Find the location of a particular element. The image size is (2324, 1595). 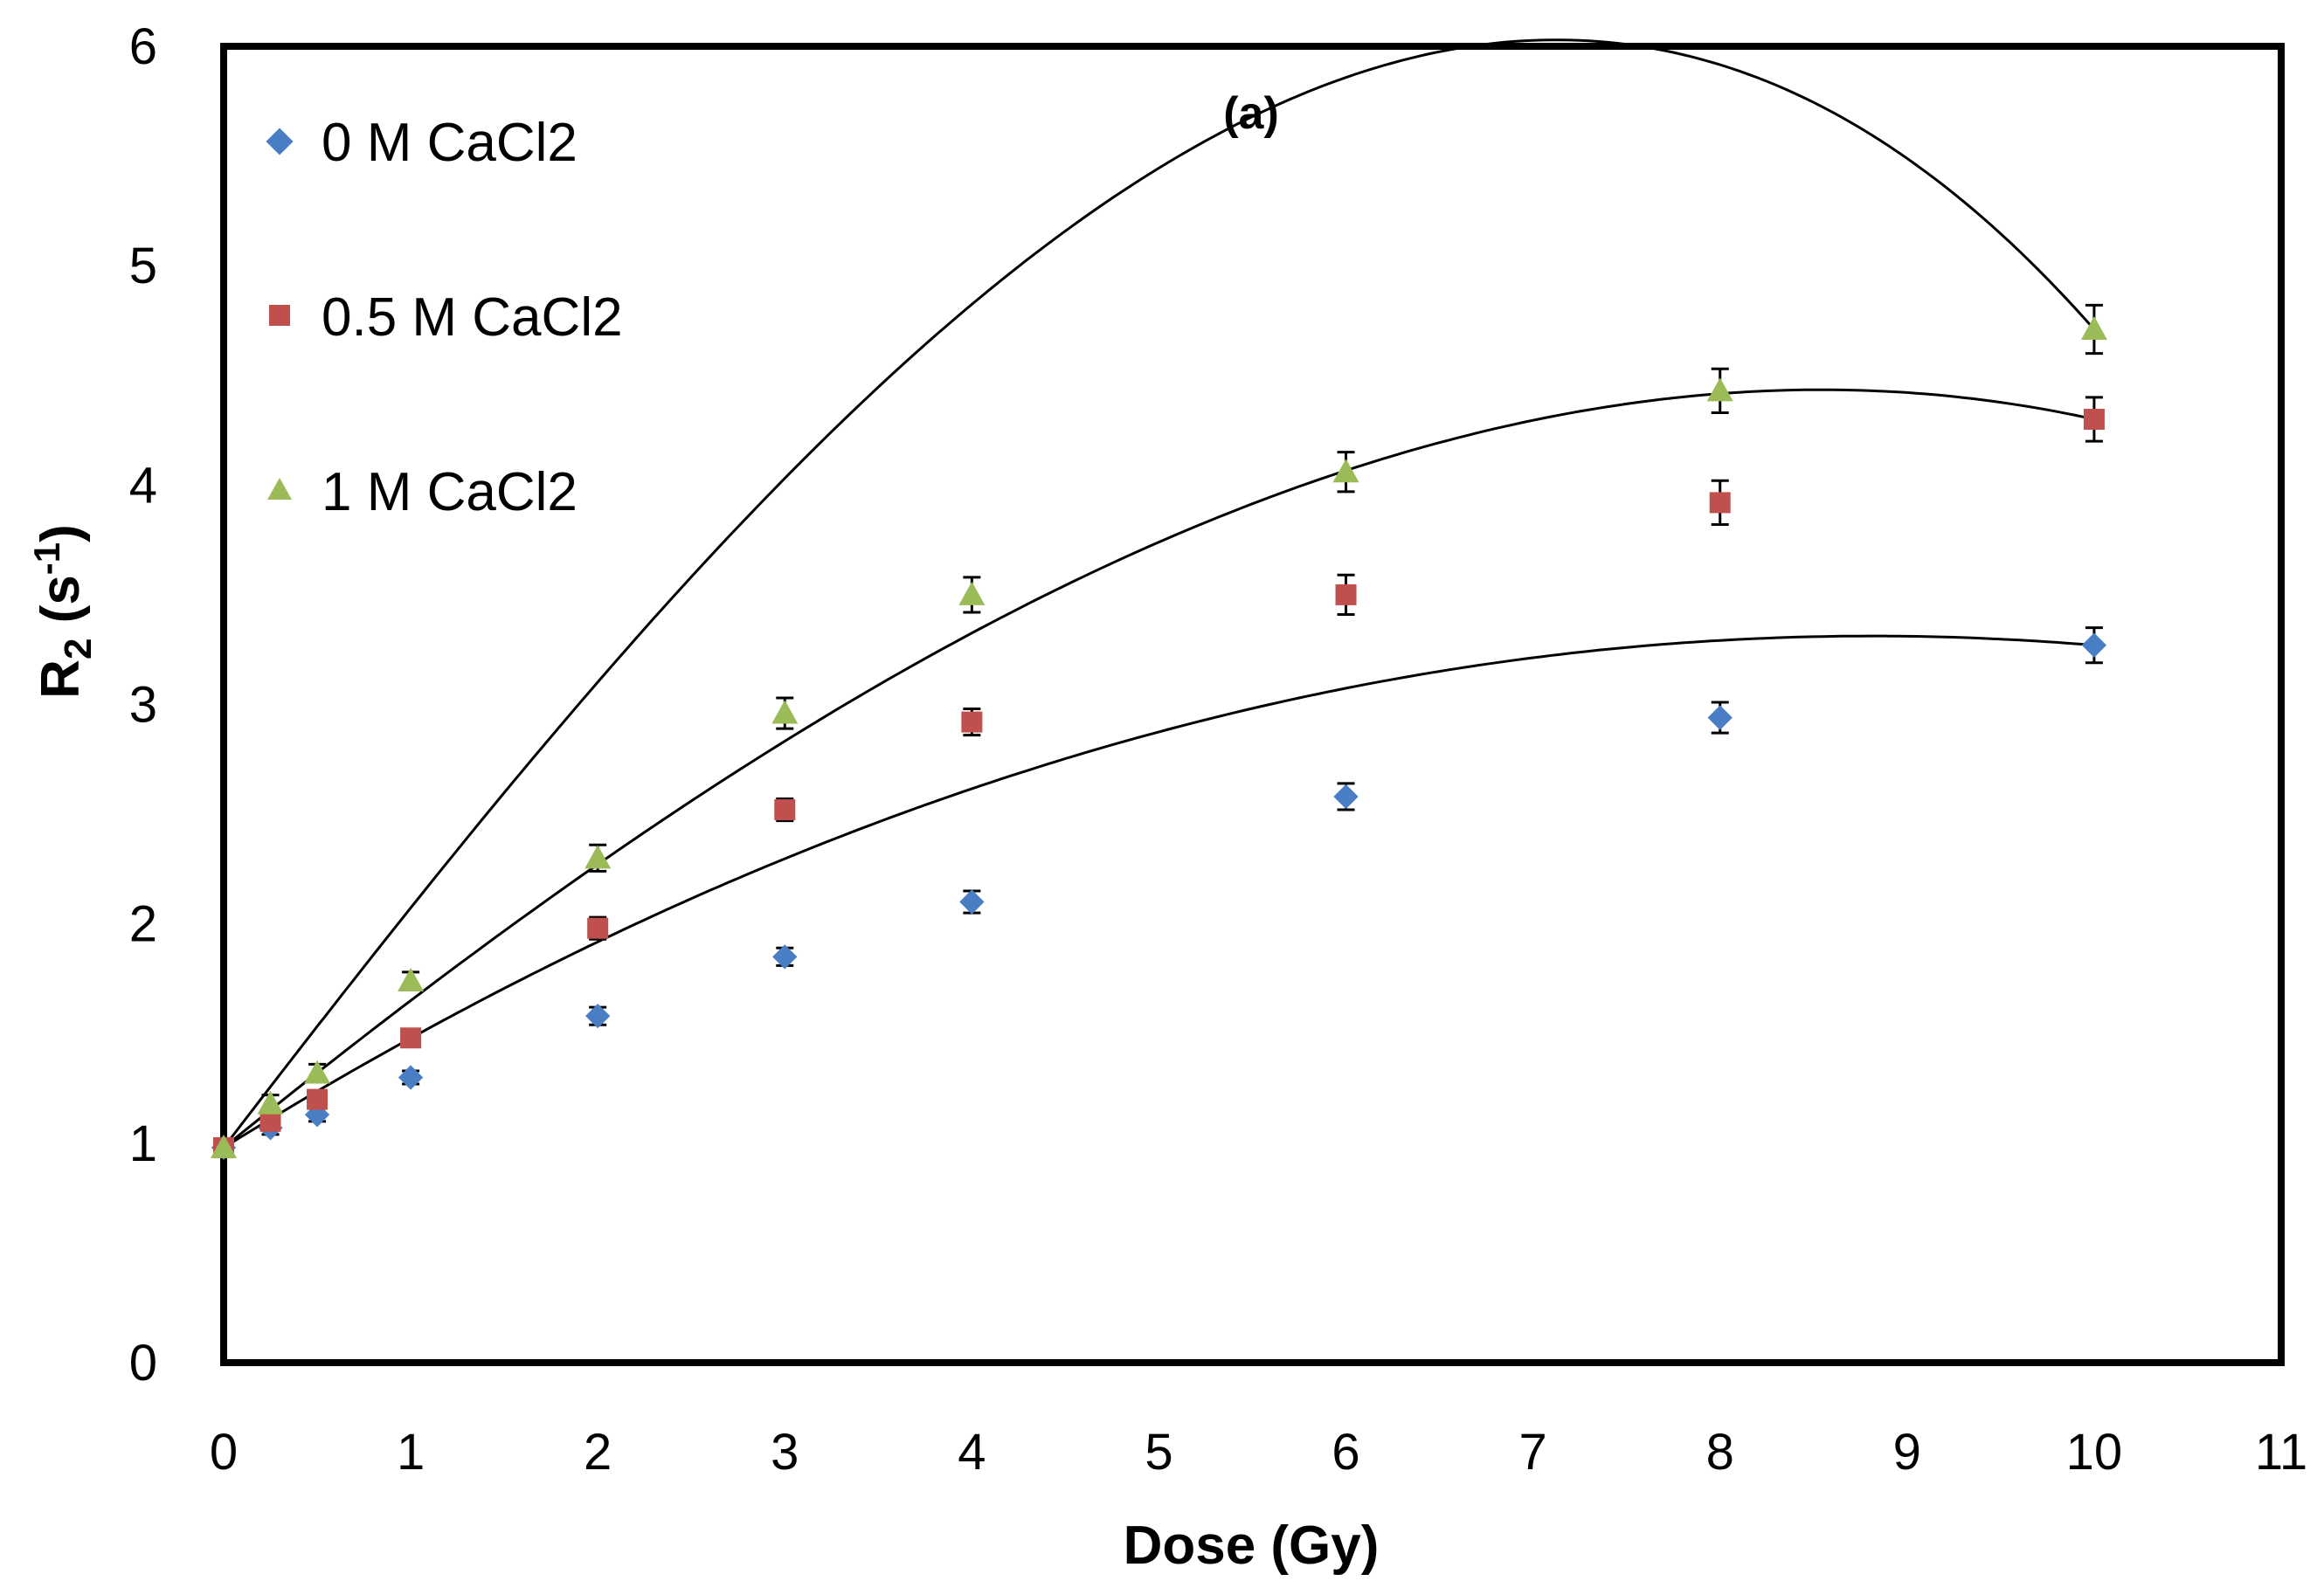

y-tick-label: 4 is located at coordinates (143, 486).